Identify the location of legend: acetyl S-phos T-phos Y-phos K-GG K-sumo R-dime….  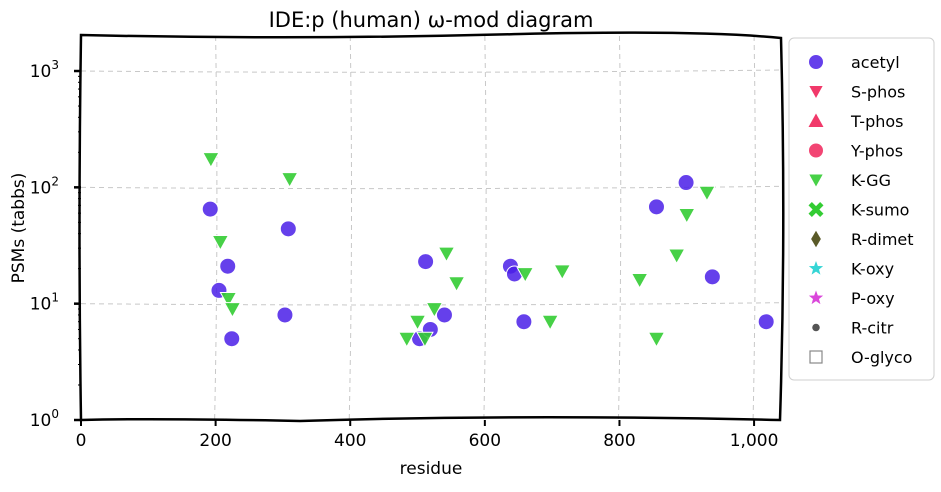
(861, 209).